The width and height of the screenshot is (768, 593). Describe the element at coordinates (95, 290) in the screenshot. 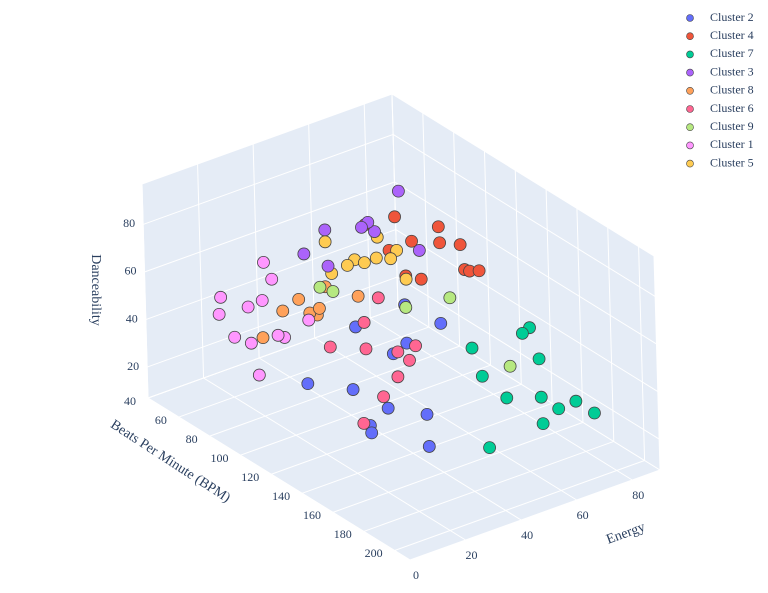

I see `z-axis-title: Danceability` at that location.